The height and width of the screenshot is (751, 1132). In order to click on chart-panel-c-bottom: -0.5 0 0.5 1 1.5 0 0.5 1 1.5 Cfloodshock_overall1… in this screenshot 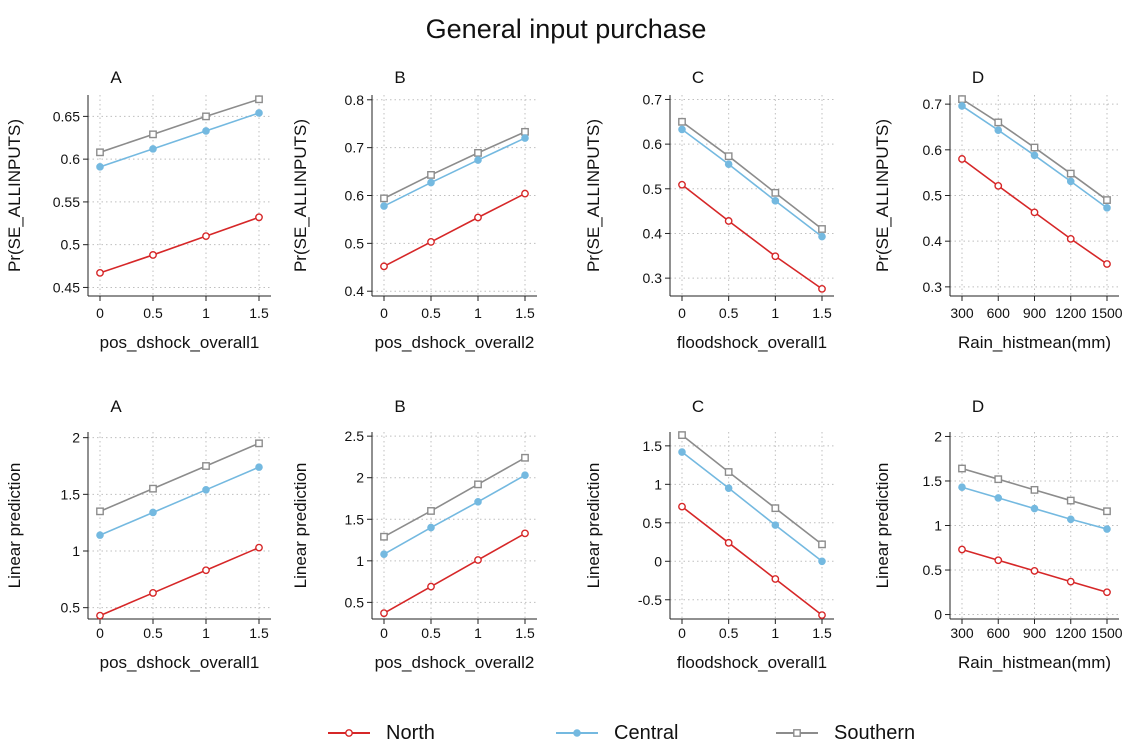, I will do `click(709, 534)`.